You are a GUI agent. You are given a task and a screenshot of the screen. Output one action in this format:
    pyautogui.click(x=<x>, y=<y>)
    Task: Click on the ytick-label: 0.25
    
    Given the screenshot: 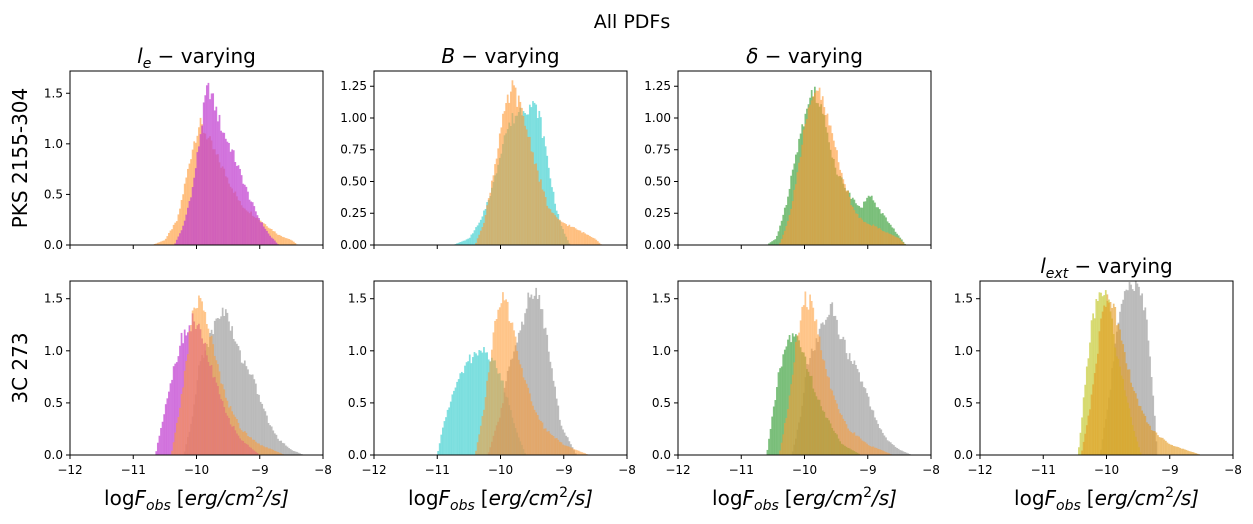 What is the action you would take?
    pyautogui.click(x=353, y=213)
    